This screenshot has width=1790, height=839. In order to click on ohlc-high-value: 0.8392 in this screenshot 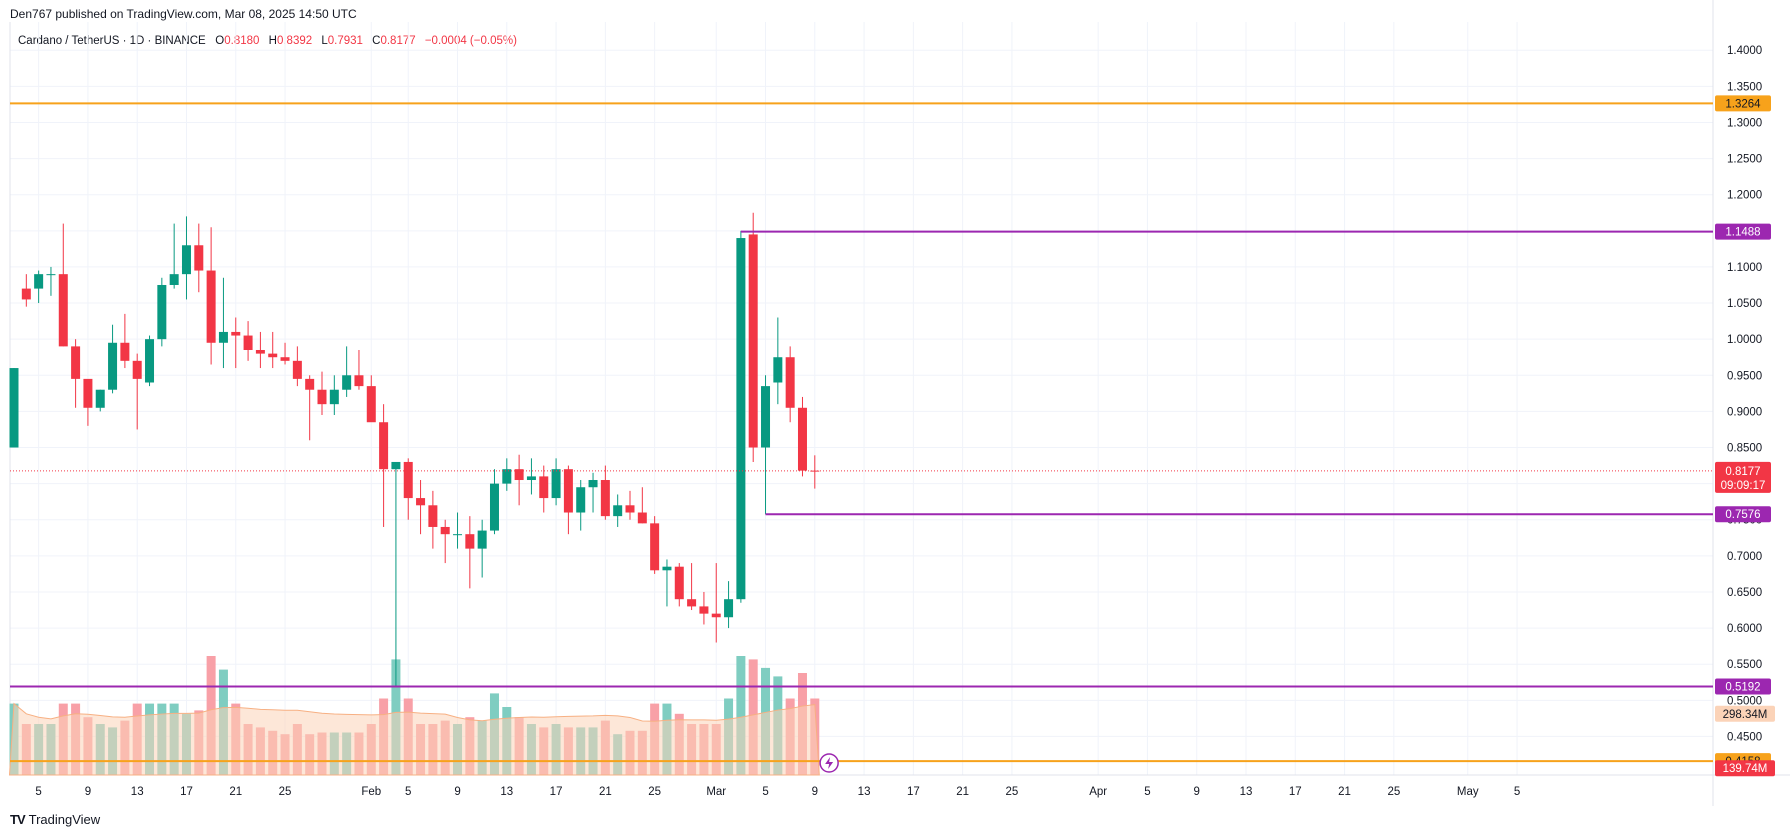, I will do `click(294, 41)`.